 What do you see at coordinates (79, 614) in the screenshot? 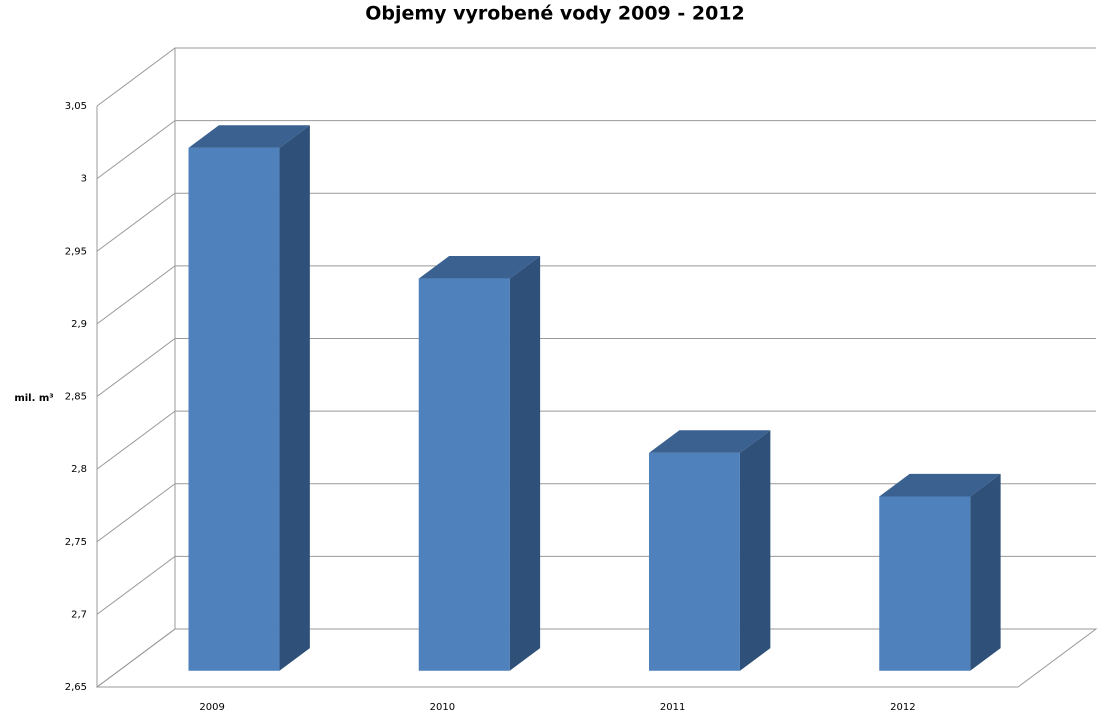
I see `y-tick-label: 2,7` at bounding box center [79, 614].